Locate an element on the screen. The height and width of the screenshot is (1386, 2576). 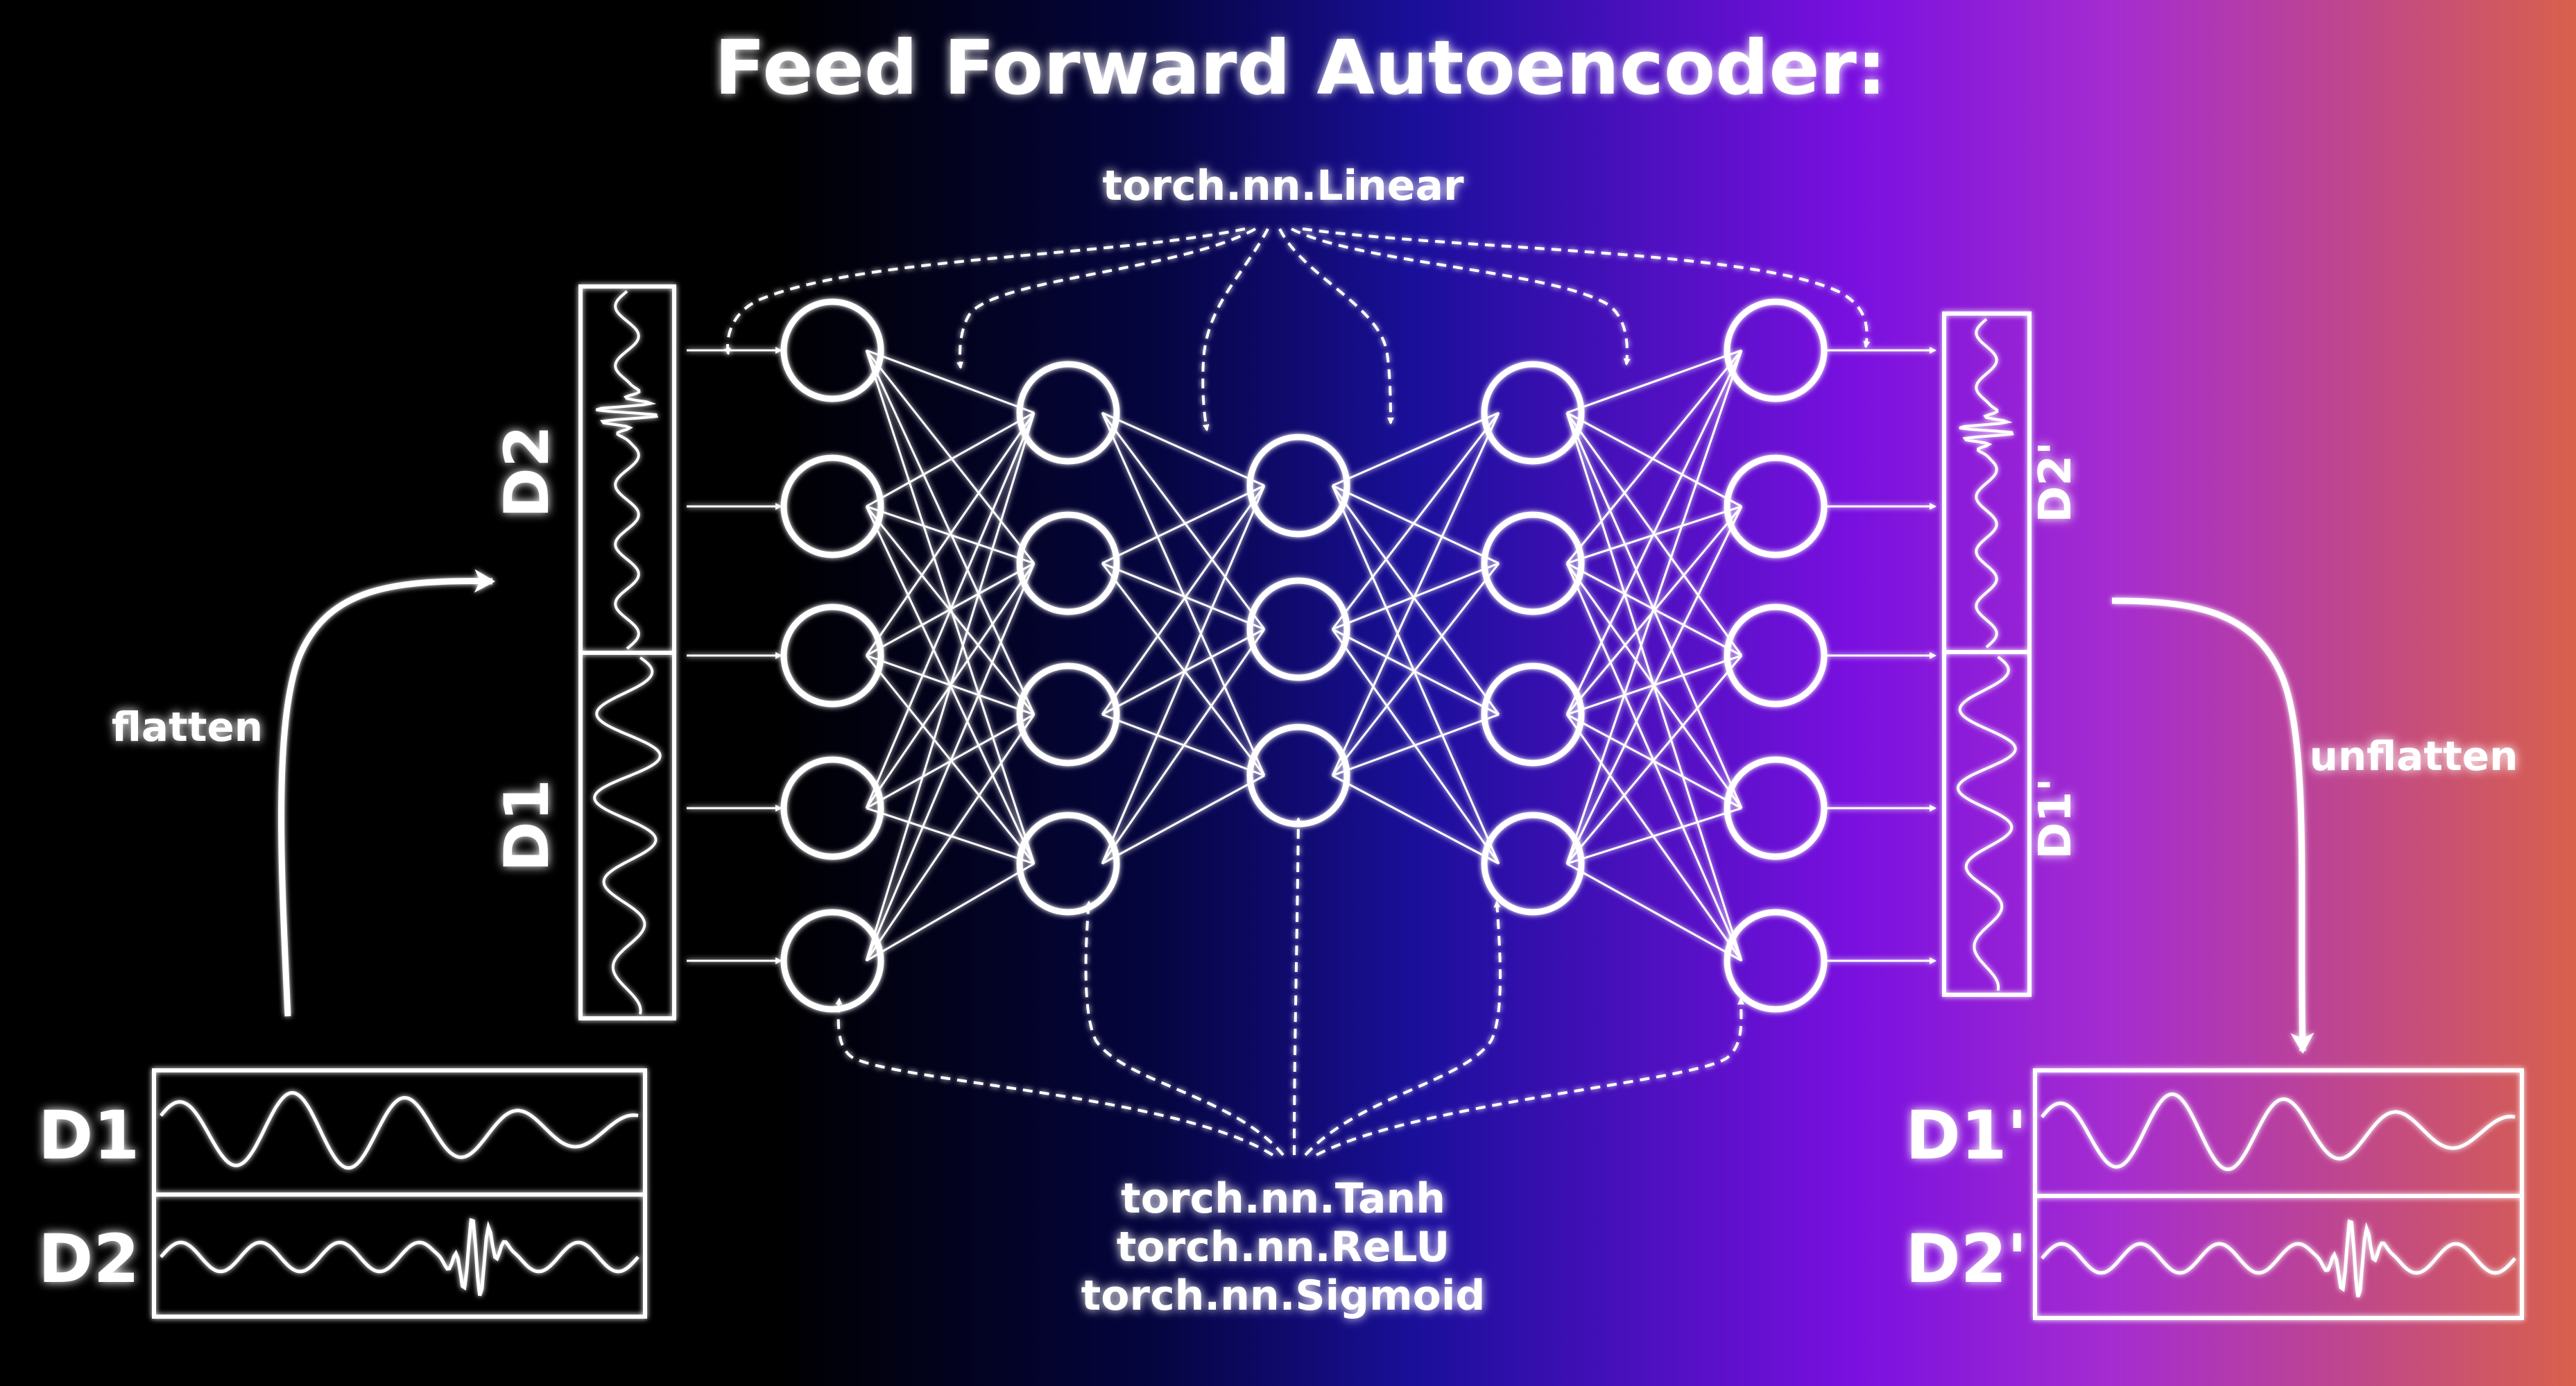
activation-sigmoid-label: torch.nn.Sigmoid is located at coordinates (1283, 1296).